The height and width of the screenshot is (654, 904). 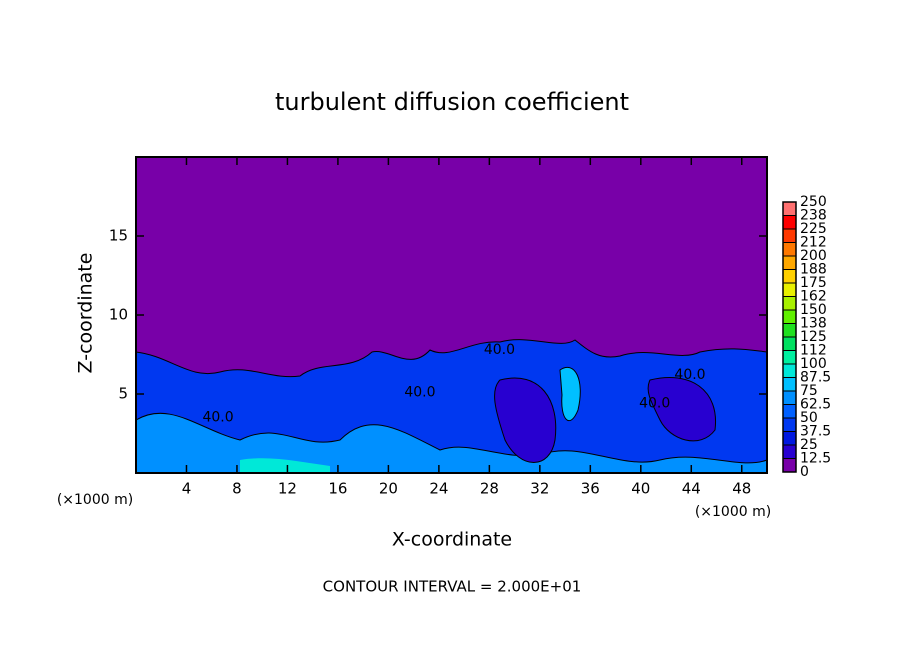 I want to click on x-tick-label: 44, so click(x=691, y=489).